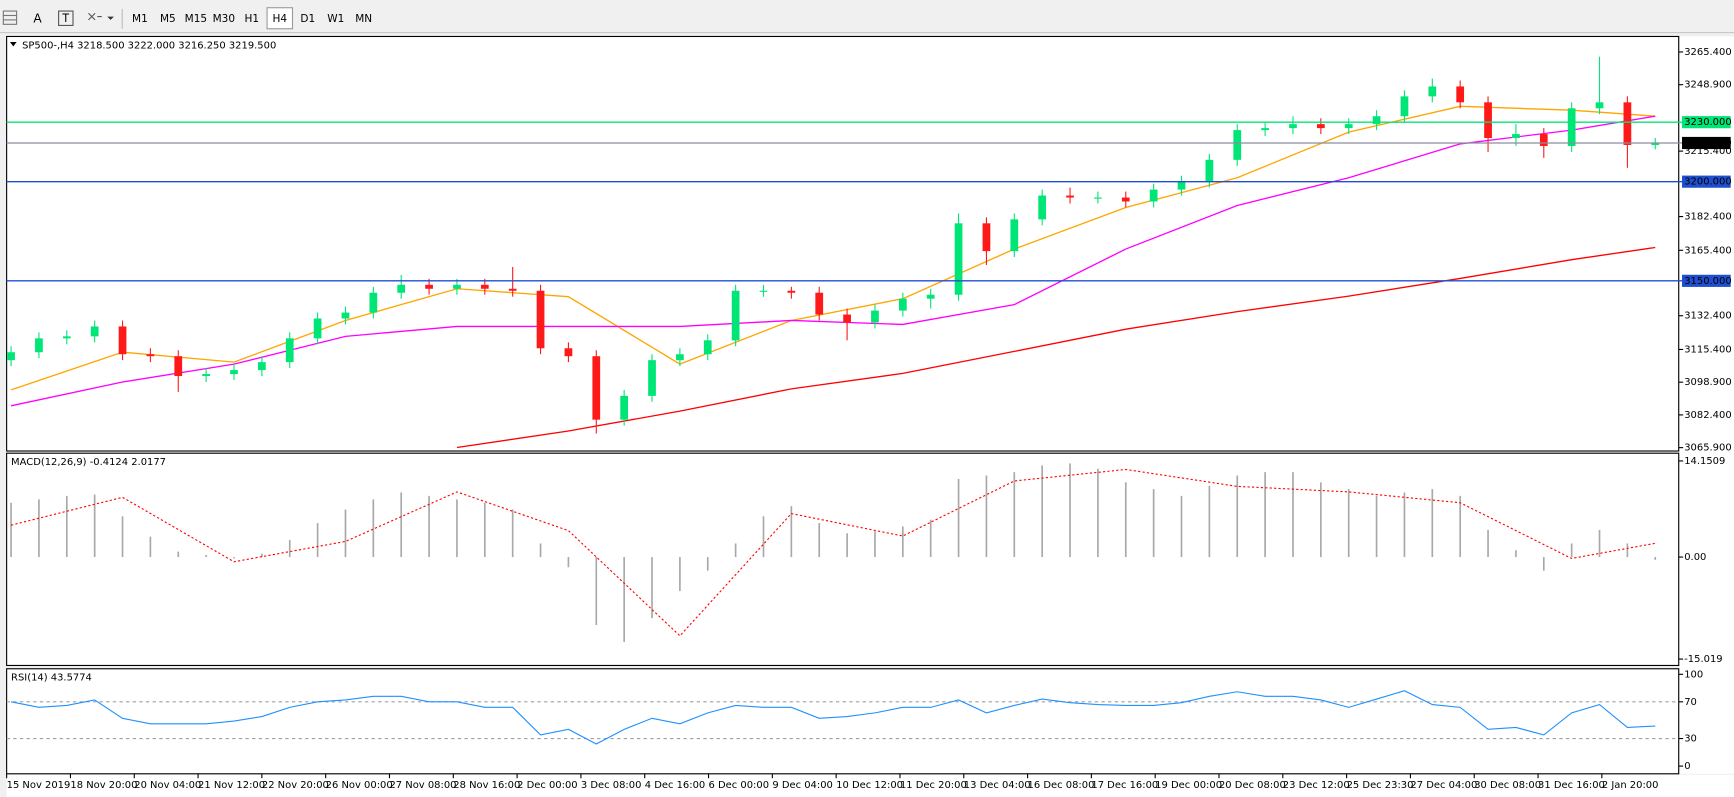  Describe the element at coordinates (51, 678) in the screenshot. I see `indicator-title: RSI(14) 43.5774` at that location.